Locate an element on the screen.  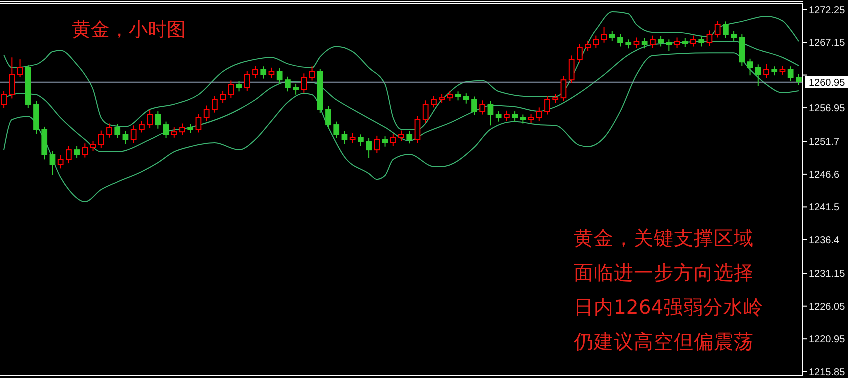
y-tick-label: 1215.85 is located at coordinates (827, 372).